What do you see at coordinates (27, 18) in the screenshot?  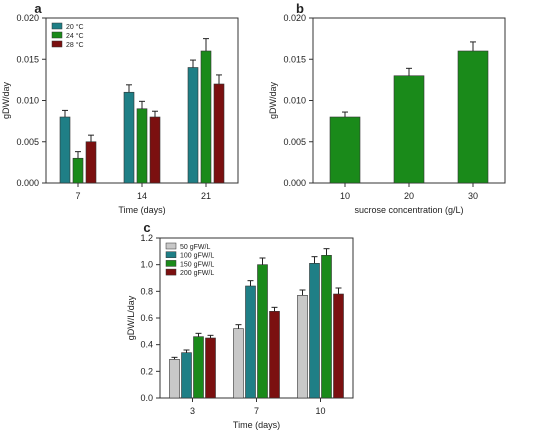 I see `y-tick-label-a: 0.020` at bounding box center [27, 18].